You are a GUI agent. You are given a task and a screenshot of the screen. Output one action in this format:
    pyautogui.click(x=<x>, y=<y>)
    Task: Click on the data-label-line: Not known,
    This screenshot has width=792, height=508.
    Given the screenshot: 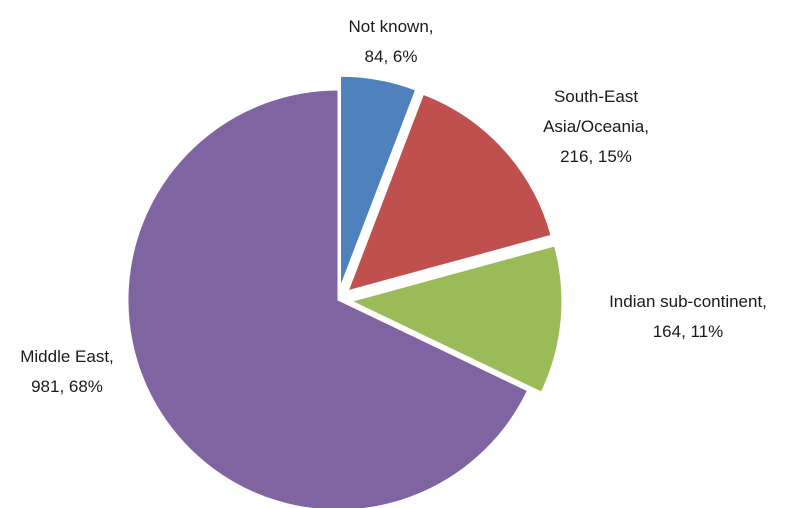 What is the action you would take?
    pyautogui.click(x=390, y=26)
    